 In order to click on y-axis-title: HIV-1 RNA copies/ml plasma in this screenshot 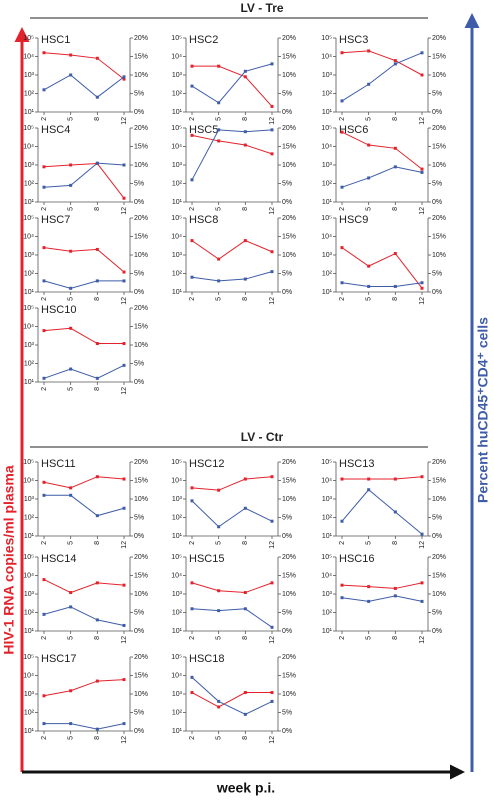, I will do `click(9, 560)`.